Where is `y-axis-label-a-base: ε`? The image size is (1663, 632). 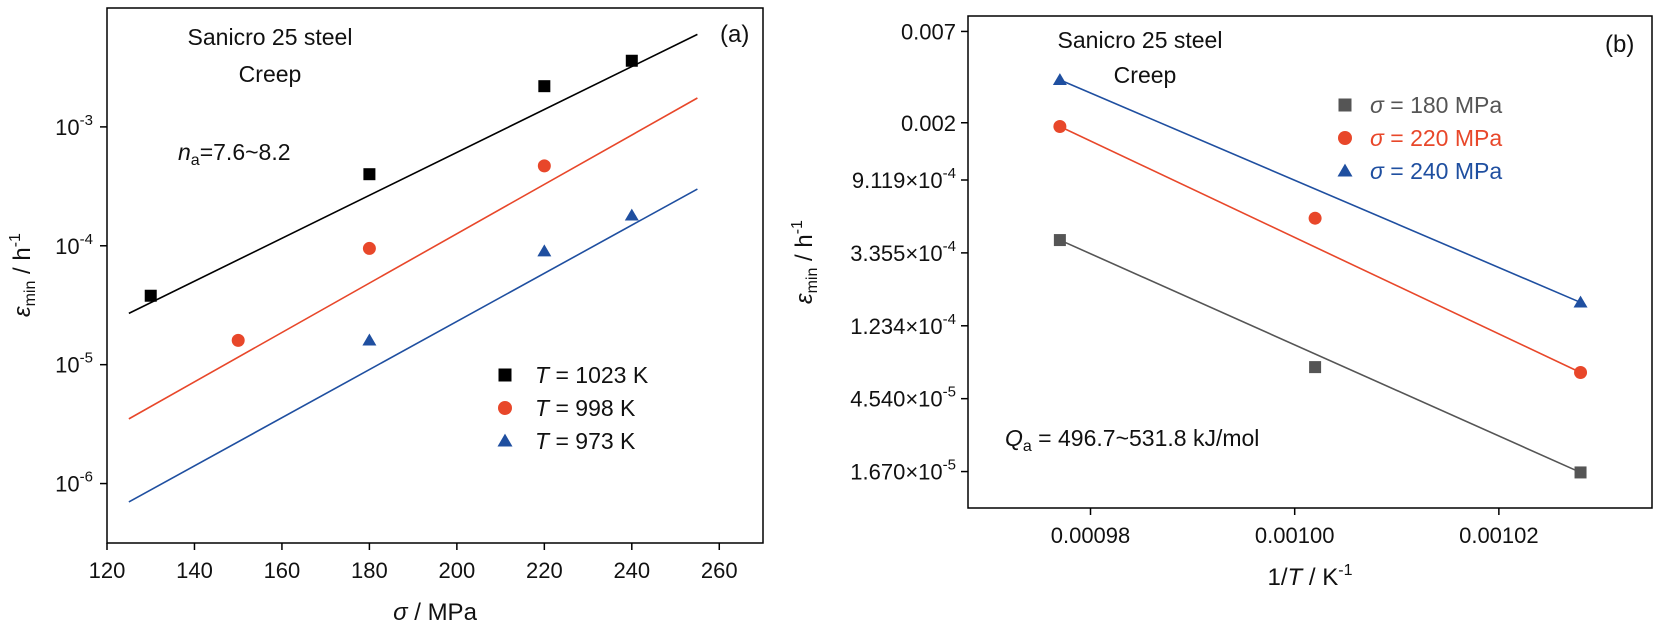 y-axis-label-a-base: ε is located at coordinates (22, 311).